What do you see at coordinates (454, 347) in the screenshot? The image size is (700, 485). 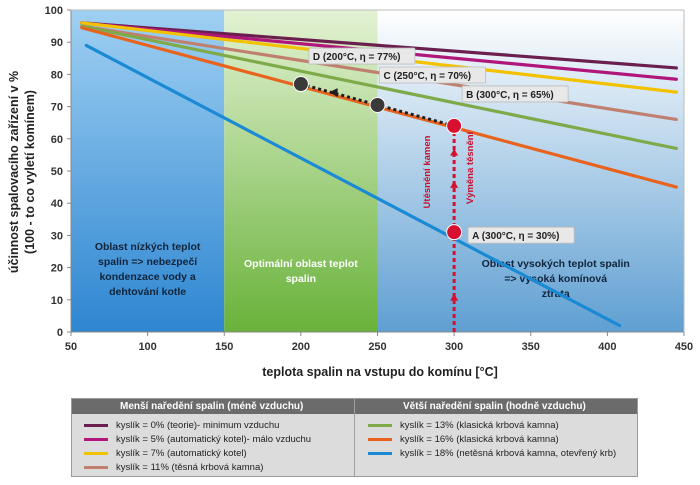 I see `x-tick-label: 300` at bounding box center [454, 347].